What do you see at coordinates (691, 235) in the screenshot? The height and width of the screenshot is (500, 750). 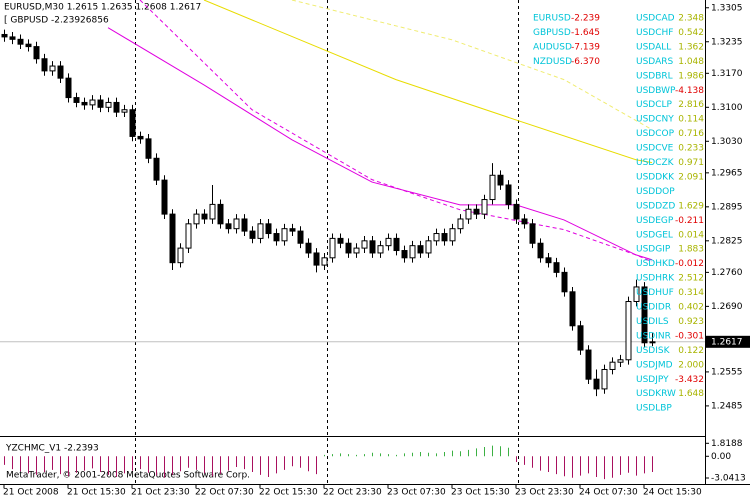 I see `pair-value: 0.014` at bounding box center [691, 235].